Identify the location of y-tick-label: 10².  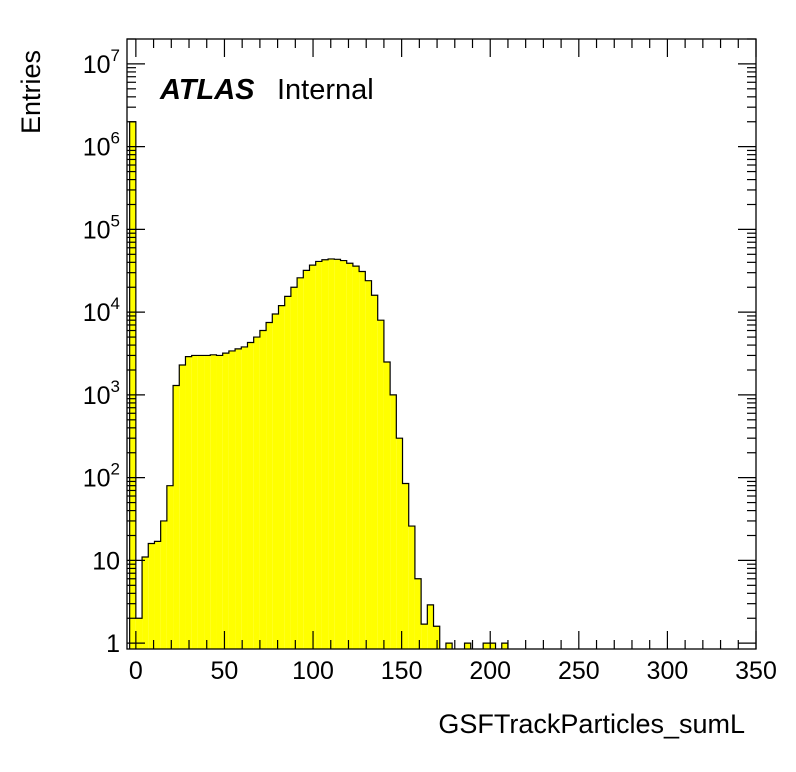
(101, 476).